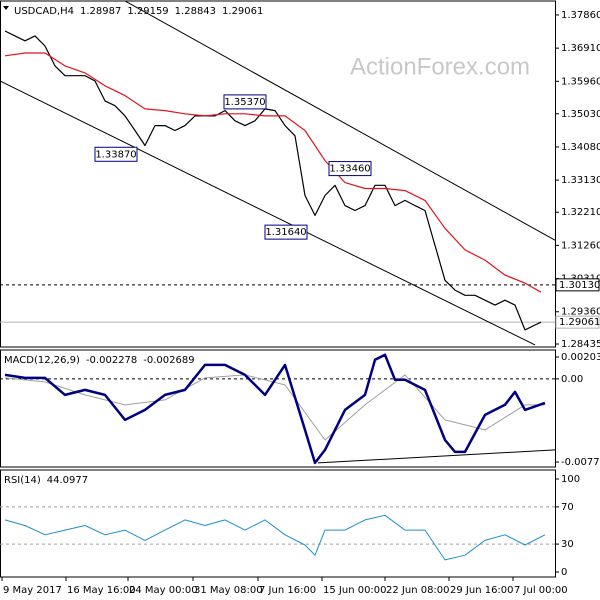 The height and width of the screenshot is (600, 600). What do you see at coordinates (580, 81) in the screenshot?
I see `y-tick-label: 1.35960` at bounding box center [580, 81].